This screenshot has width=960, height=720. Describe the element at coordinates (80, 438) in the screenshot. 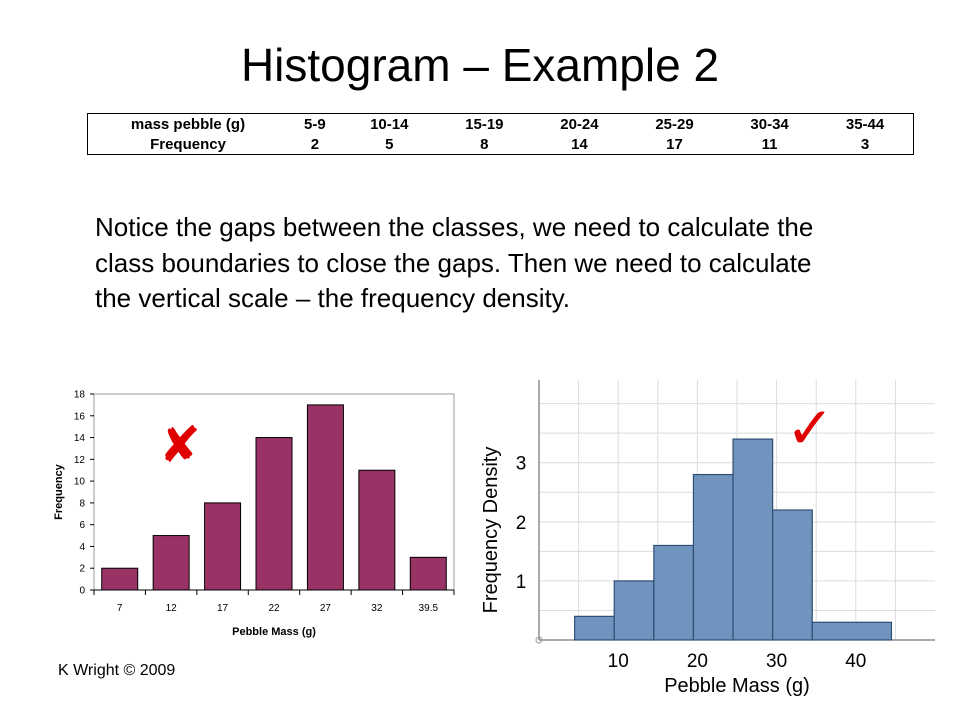

I see `y-tick-label: 14` at that location.